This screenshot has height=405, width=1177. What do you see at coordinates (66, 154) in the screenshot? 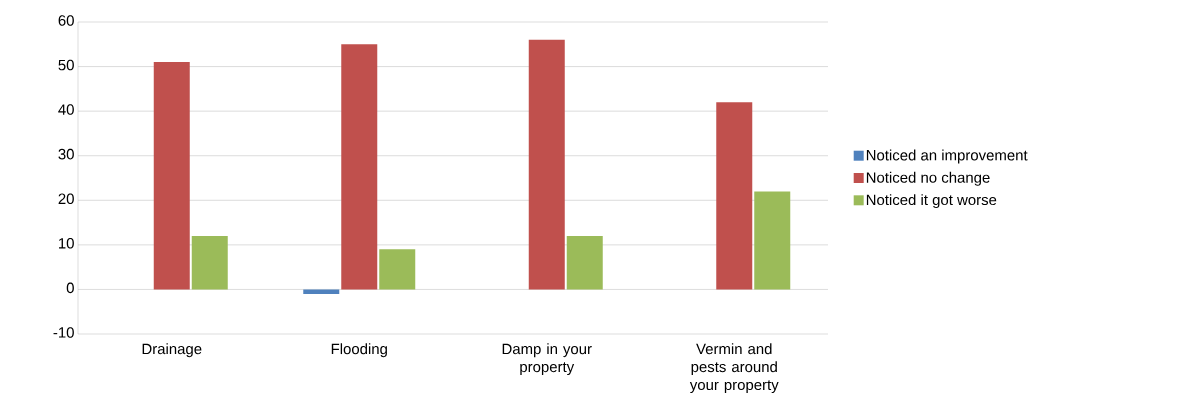
I see `y-tick-label: 30` at bounding box center [66, 154].